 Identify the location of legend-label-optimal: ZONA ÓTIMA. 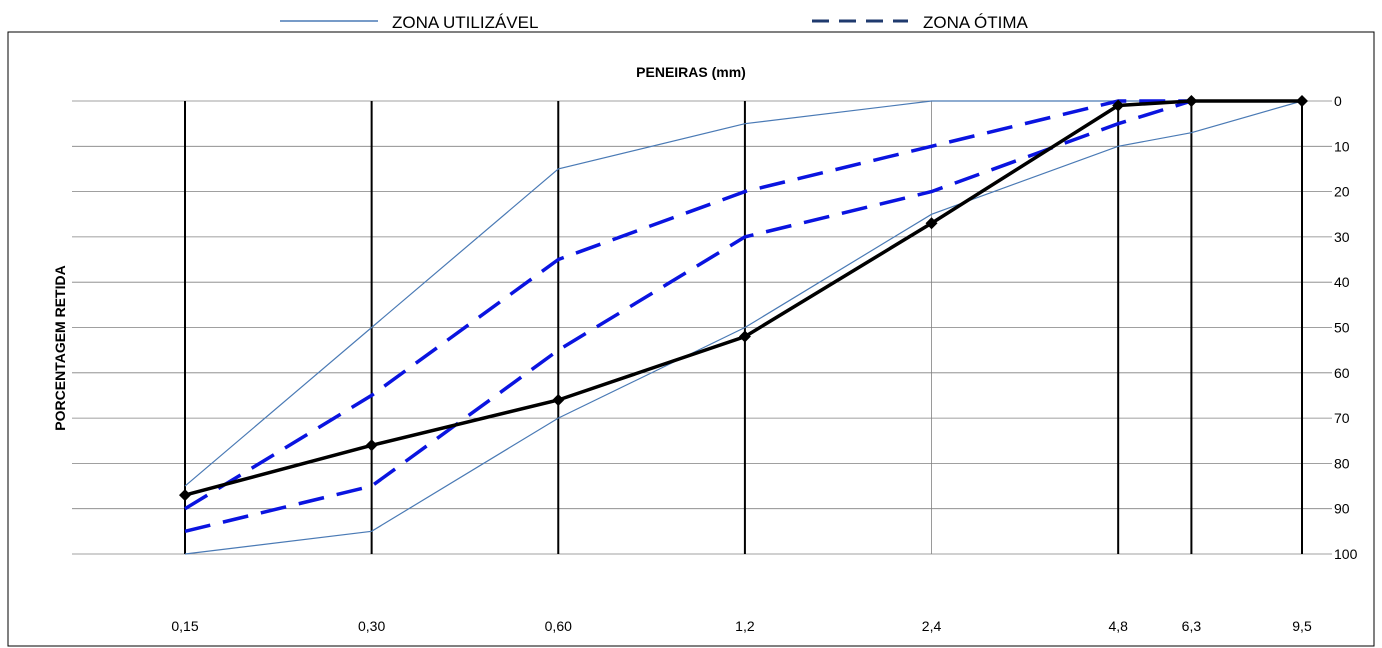
(976, 22).